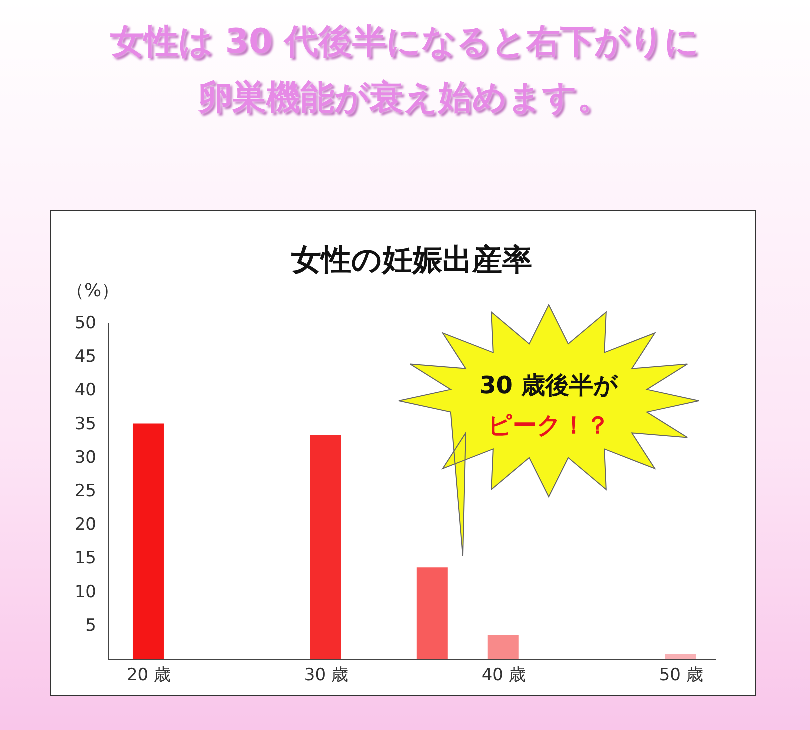 This screenshot has width=810, height=730. I want to click on y-tick-label: 5, so click(91, 626).